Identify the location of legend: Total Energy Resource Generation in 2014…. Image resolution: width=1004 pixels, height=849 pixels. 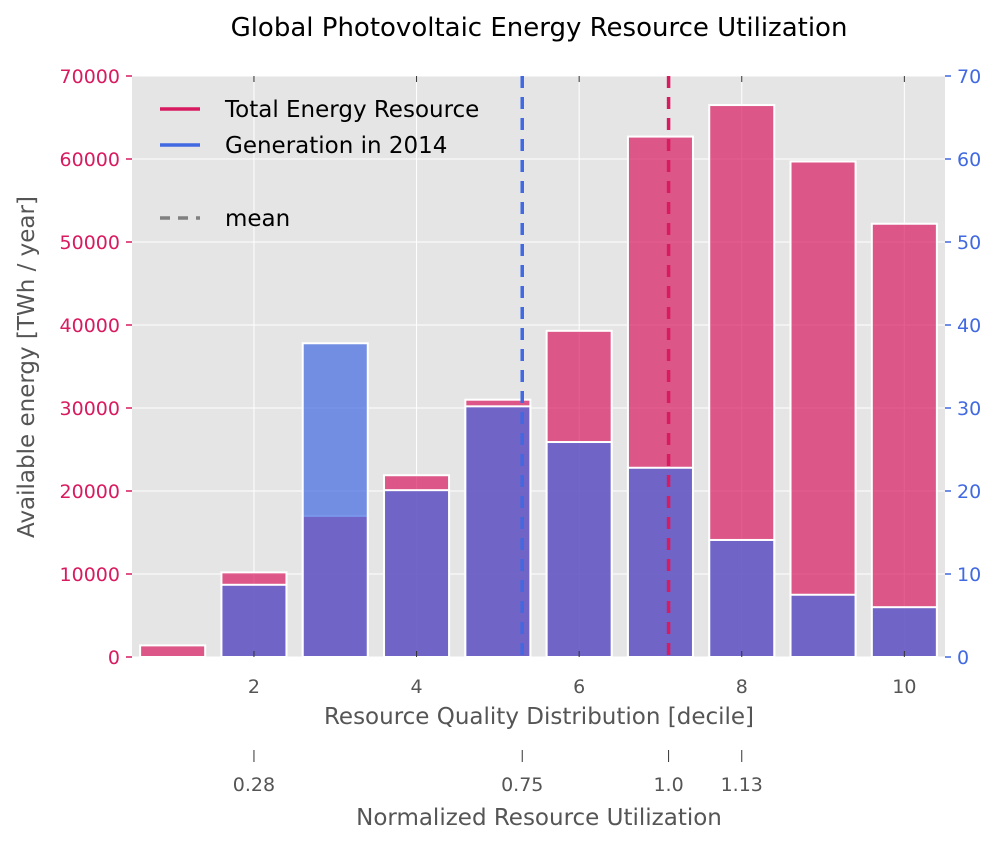
(319, 164).